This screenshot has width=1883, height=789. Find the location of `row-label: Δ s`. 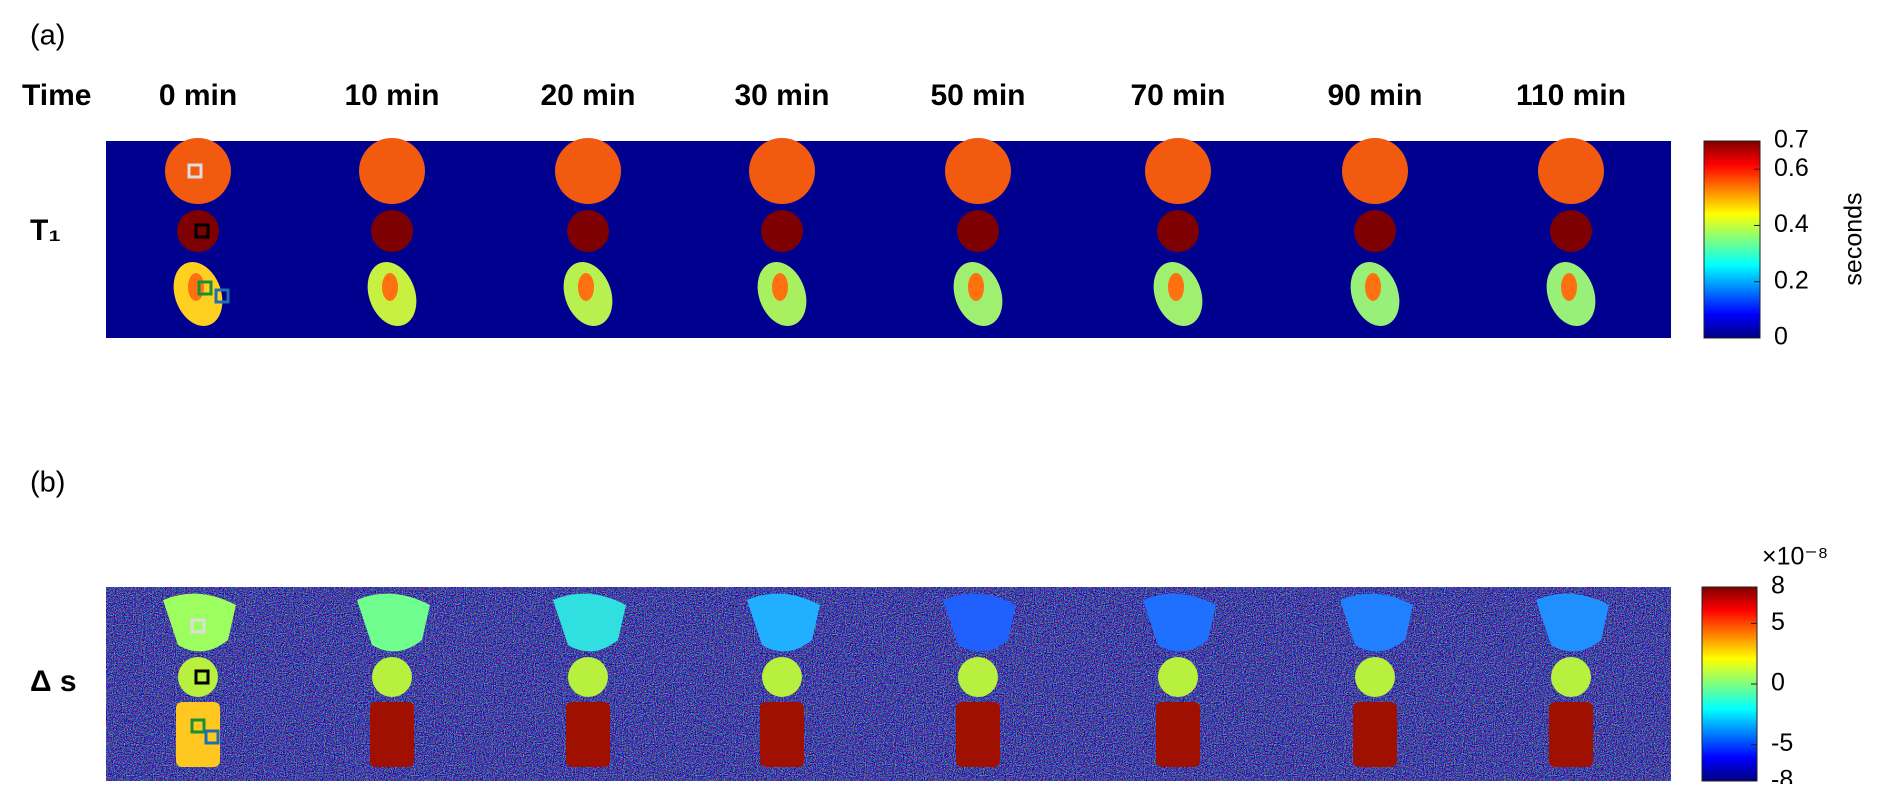

row-label: Δ s is located at coordinates (53, 681).